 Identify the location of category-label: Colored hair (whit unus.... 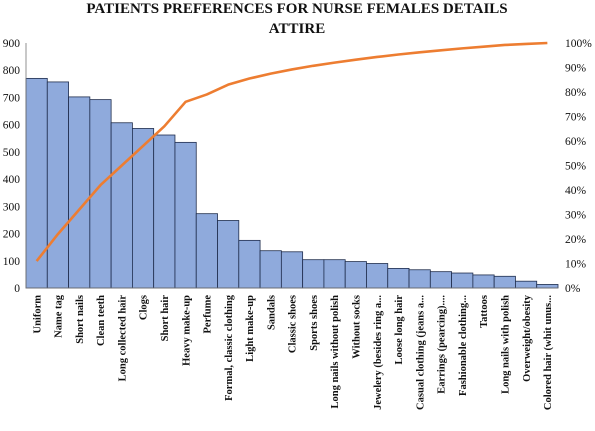
(548, 353).